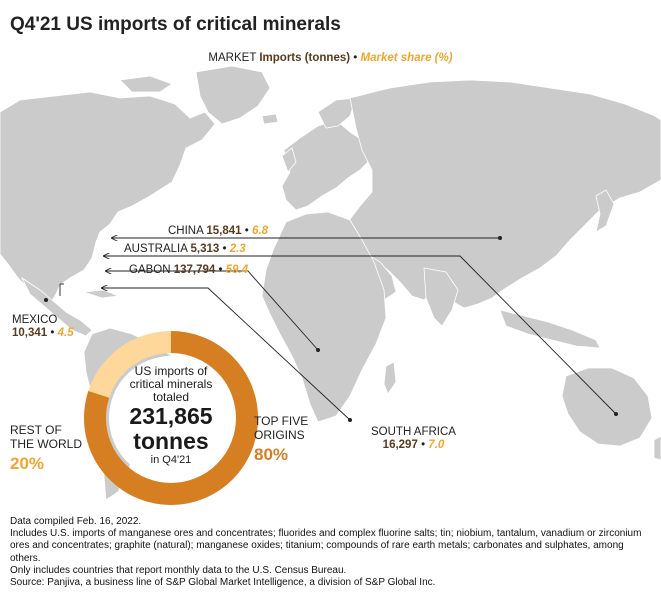  I want to click on africa-shape, so click(324, 317).